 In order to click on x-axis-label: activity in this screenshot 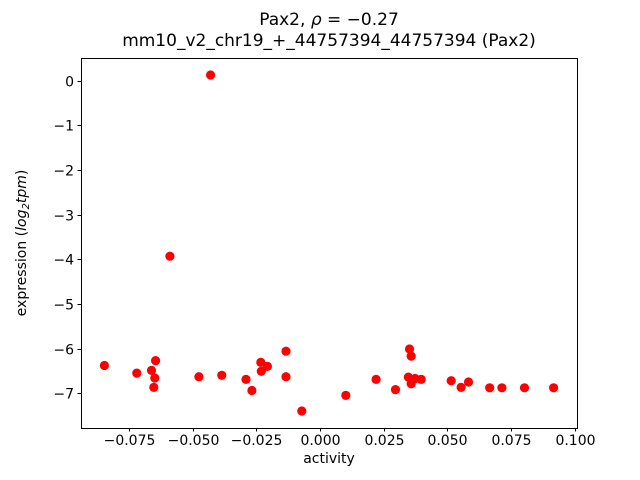, I will do `click(329, 459)`.